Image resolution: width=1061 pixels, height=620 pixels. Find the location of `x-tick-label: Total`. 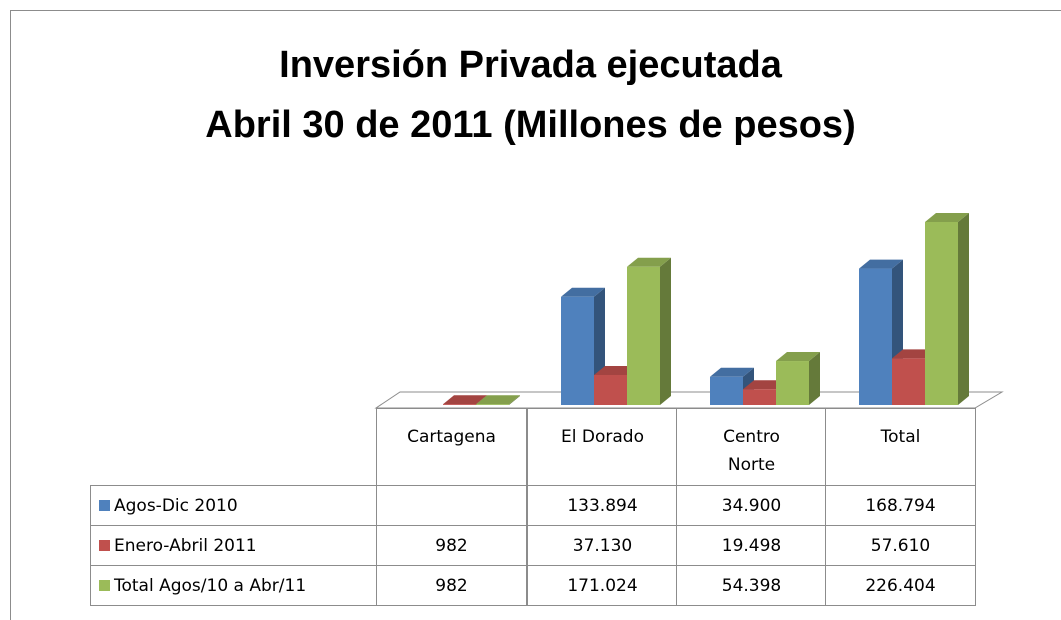

x-tick-label: Total is located at coordinates (900, 447).